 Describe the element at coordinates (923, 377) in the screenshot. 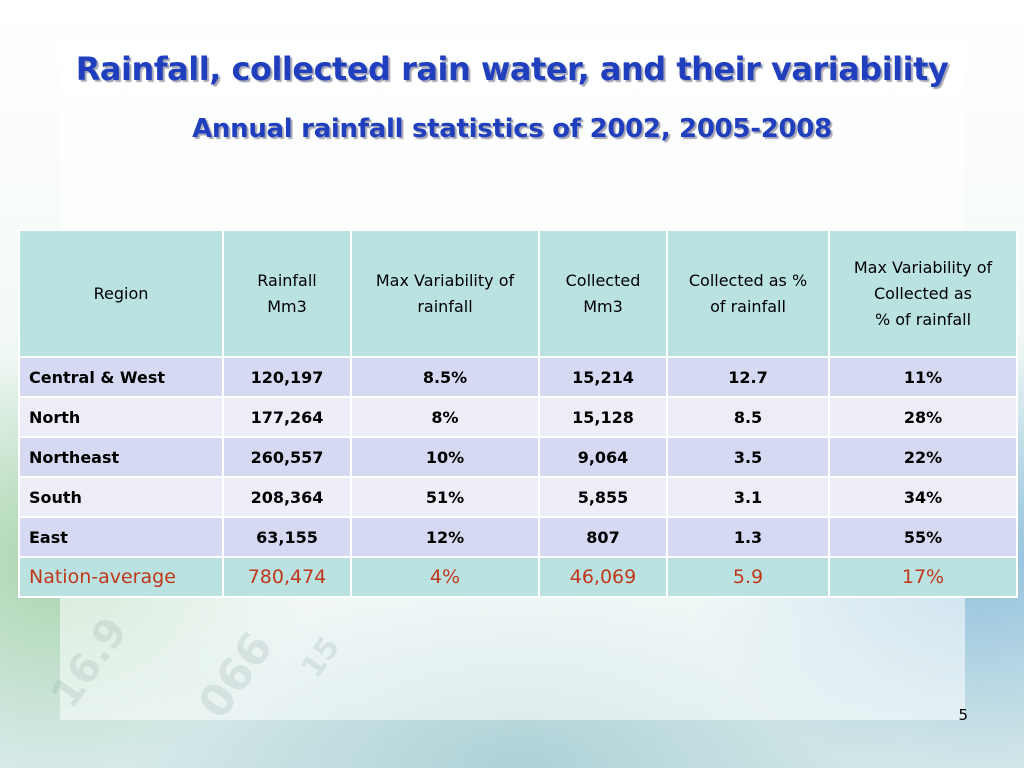

I see `cell-max-variability-collected: 11%` at that location.